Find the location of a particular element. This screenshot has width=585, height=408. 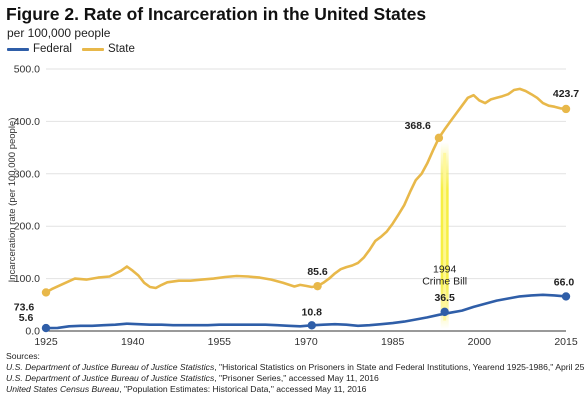

x-tick-label: 1985 is located at coordinates (393, 340).